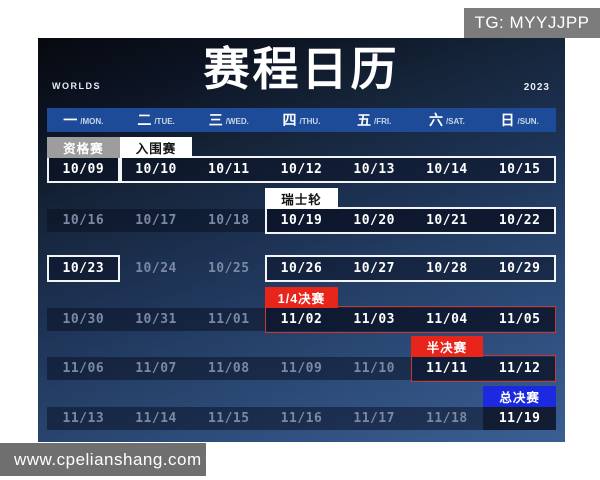  What do you see at coordinates (83, 220) in the screenshot?
I see `date-cell: 10/16` at bounding box center [83, 220].